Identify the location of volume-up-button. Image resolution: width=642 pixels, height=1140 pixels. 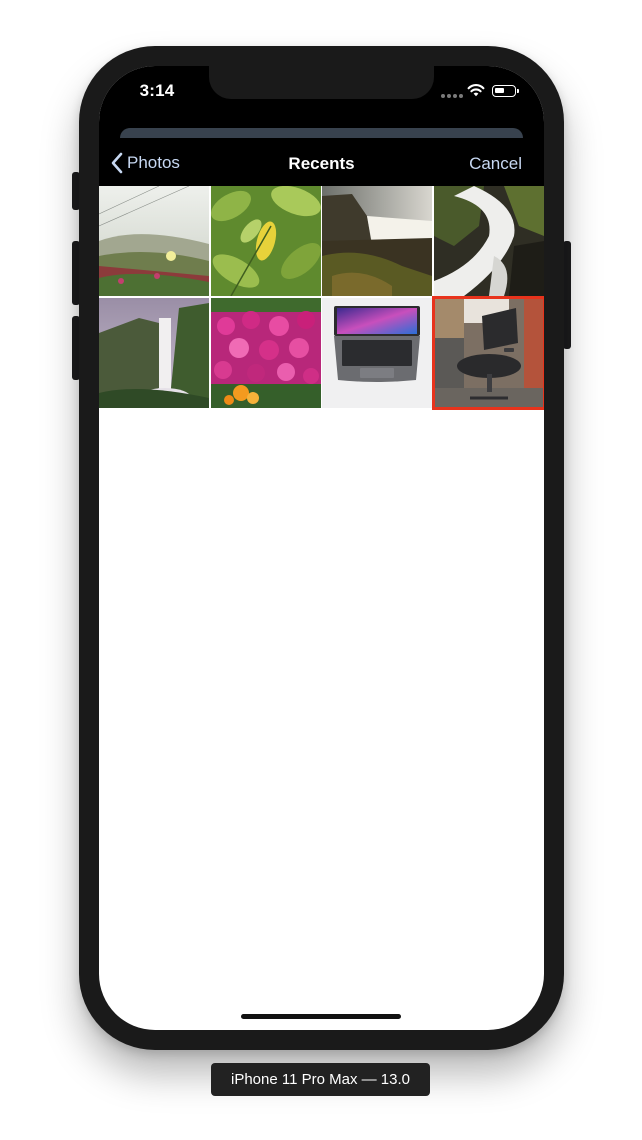
(76, 273).